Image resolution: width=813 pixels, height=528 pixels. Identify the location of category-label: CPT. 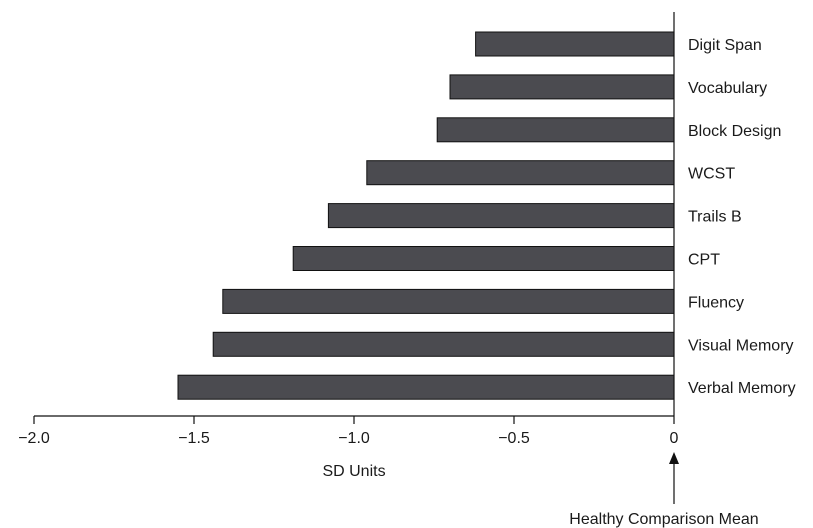
(704, 260).